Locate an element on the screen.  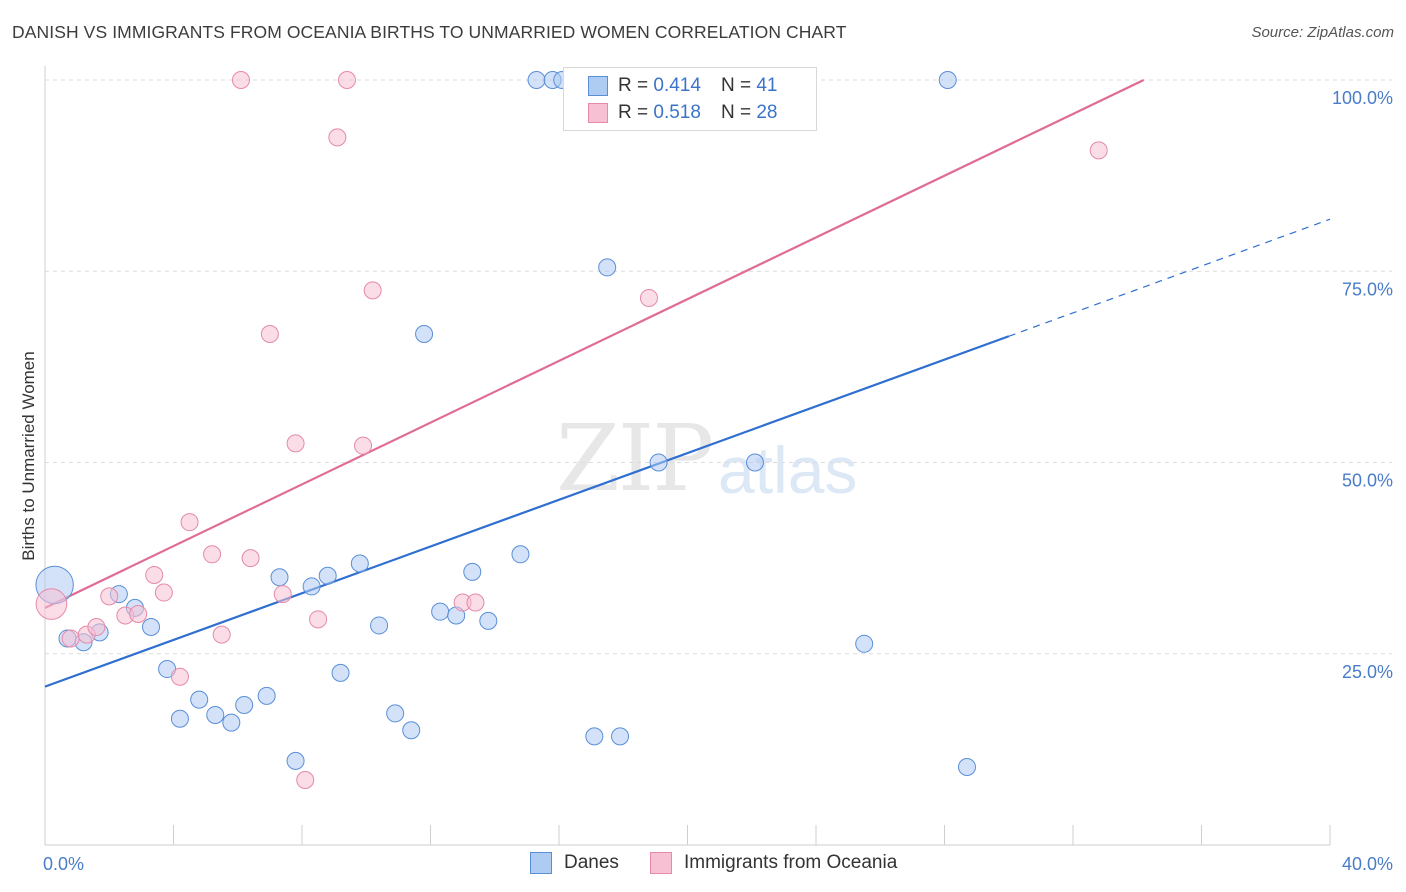
y-axis-label: Births to Unmarried Women is located at coordinates (28, 455).